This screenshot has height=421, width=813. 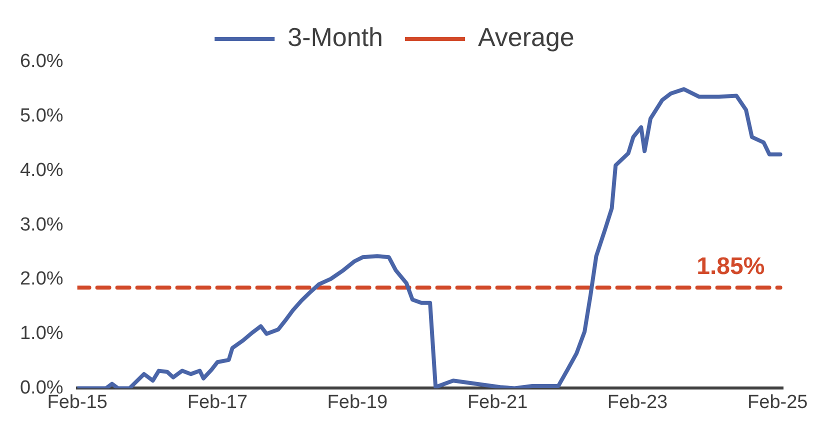 What do you see at coordinates (42, 170) in the screenshot?
I see `y-tick-label: 4.0%` at bounding box center [42, 170].